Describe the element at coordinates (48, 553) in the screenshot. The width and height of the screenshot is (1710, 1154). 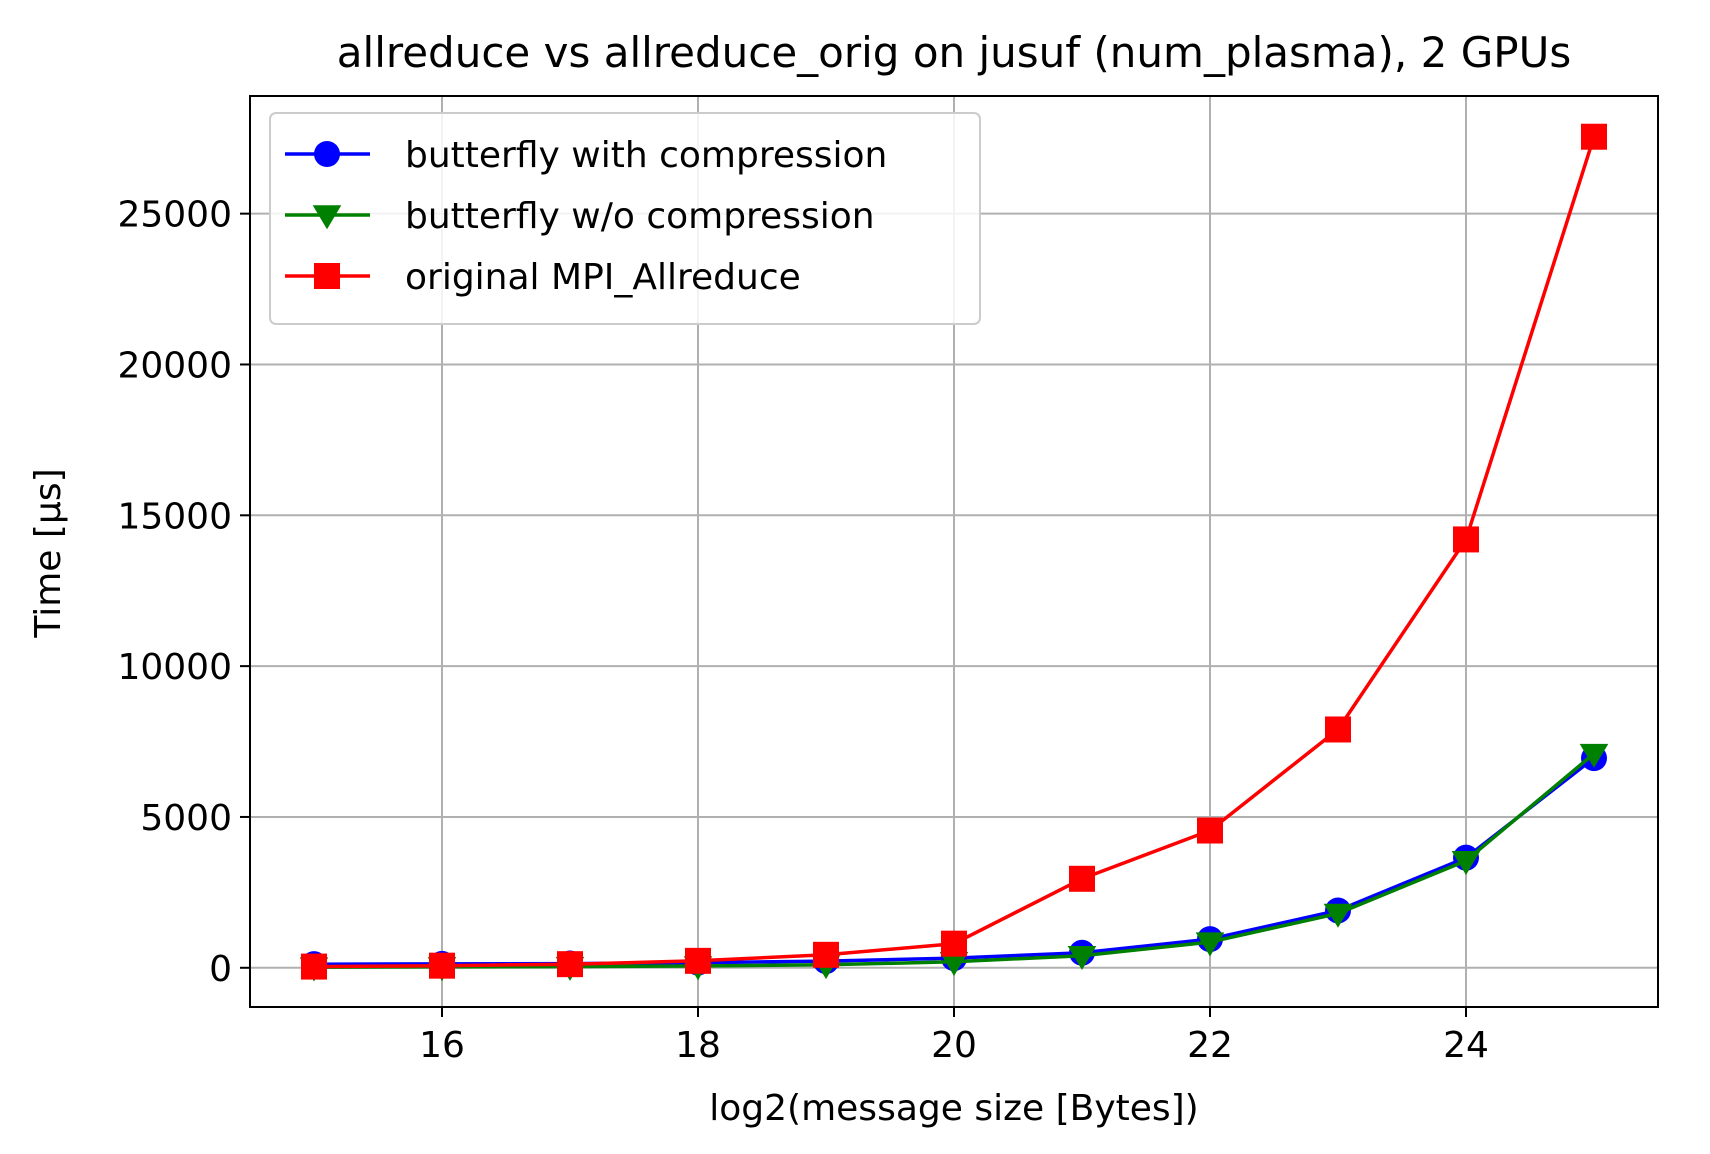
I see `y-axis-label: Time [µs]` at that location.